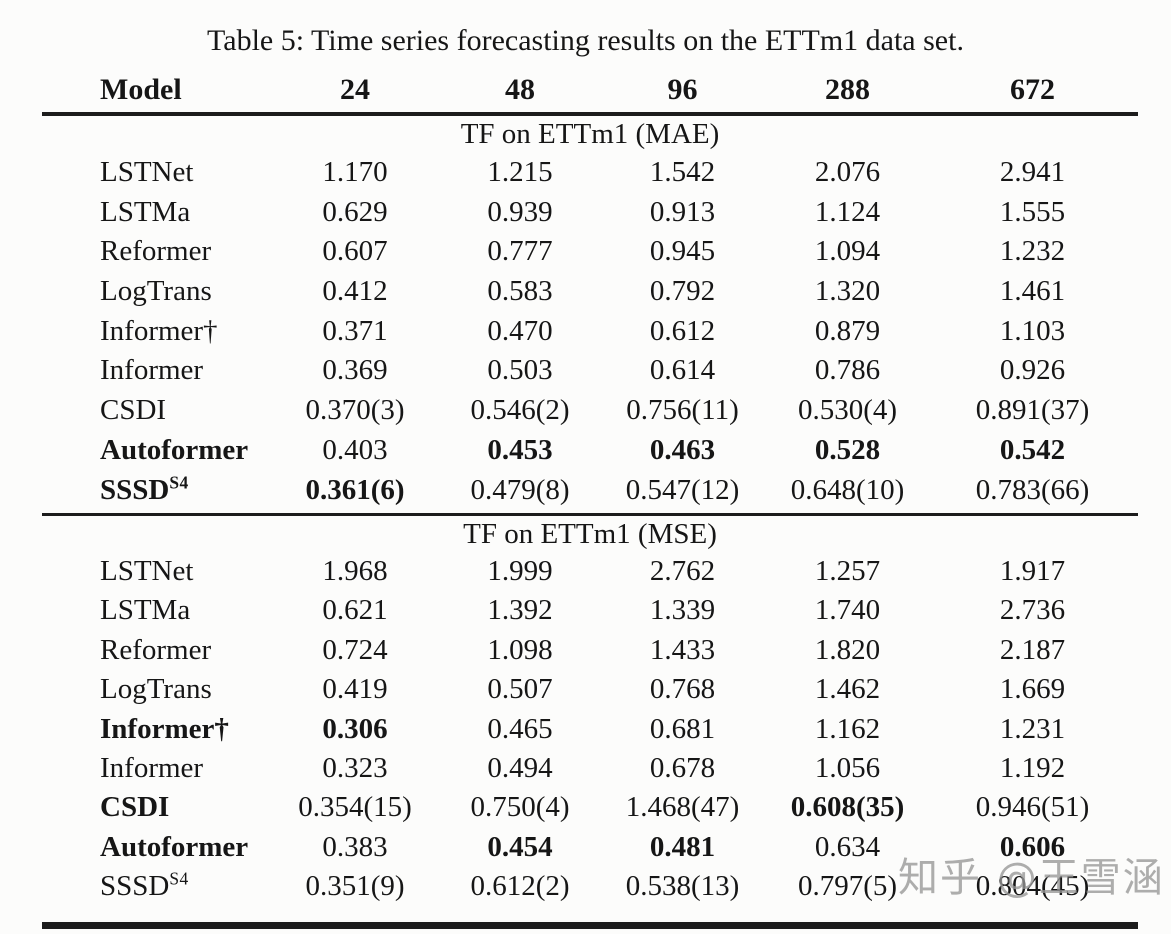 Image resolution: width=1171 pixels, height=934 pixels. Describe the element at coordinates (1032, 807) in the screenshot. I see `cell-value: 0.946(51)` at that location.